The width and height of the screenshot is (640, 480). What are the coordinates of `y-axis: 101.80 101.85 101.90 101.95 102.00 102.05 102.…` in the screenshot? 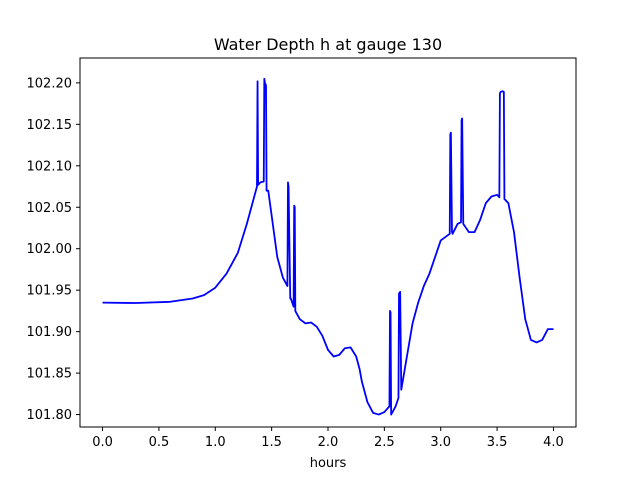 It's located at (53, 249).